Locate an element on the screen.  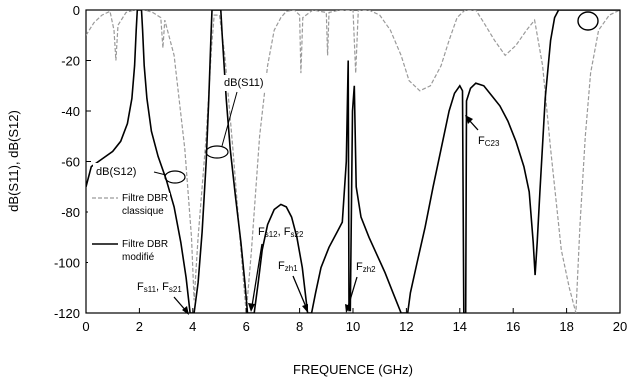
x-tick-label: 6 is located at coordinates (246, 326).